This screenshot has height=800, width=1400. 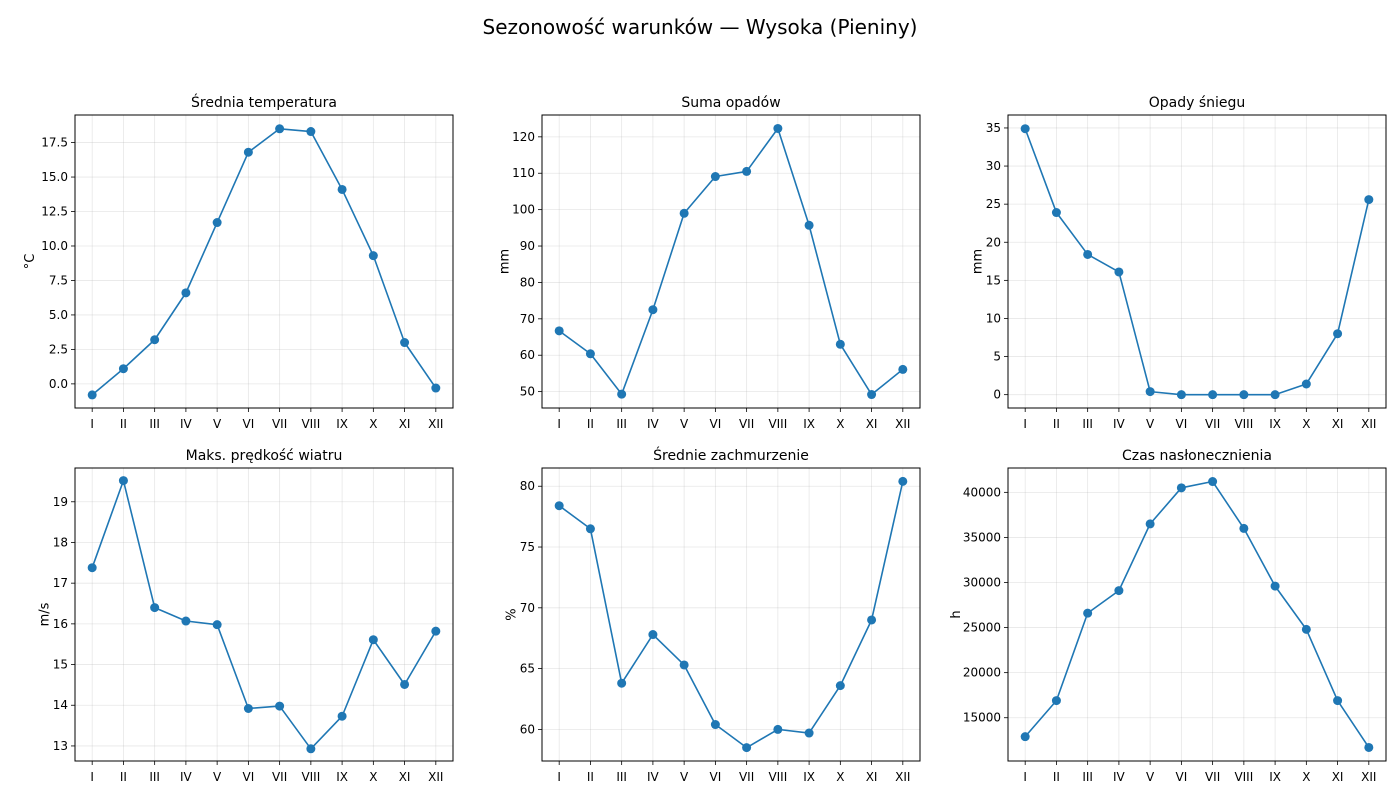 I want to click on x-tick-label: X, so click(x=1306, y=424).